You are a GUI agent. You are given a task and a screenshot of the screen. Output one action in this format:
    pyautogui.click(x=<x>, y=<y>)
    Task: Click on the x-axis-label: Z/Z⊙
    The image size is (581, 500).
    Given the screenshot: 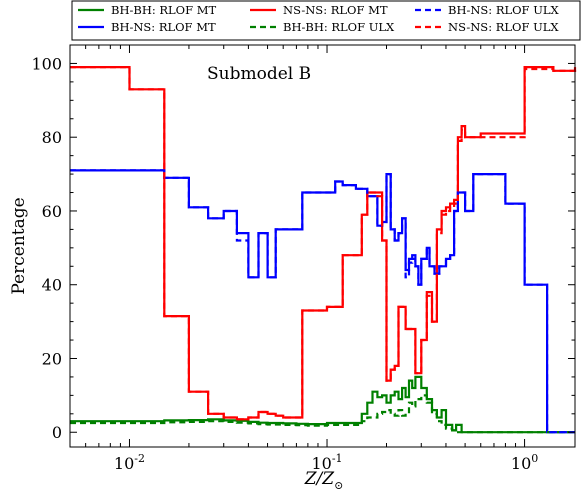 What is the action you would take?
    pyautogui.click(x=324, y=480)
    